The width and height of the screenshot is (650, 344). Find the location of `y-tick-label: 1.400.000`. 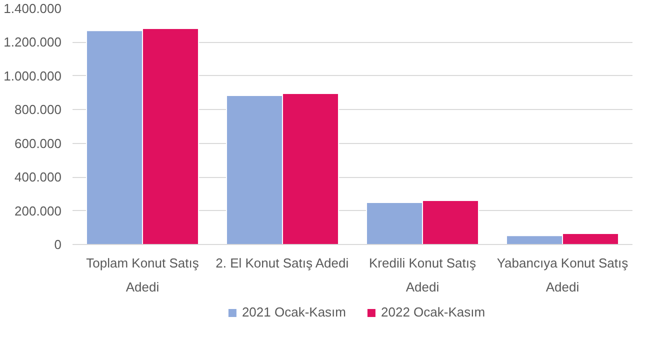

y-tick-label: 1.400.000 is located at coordinates (33, 8).